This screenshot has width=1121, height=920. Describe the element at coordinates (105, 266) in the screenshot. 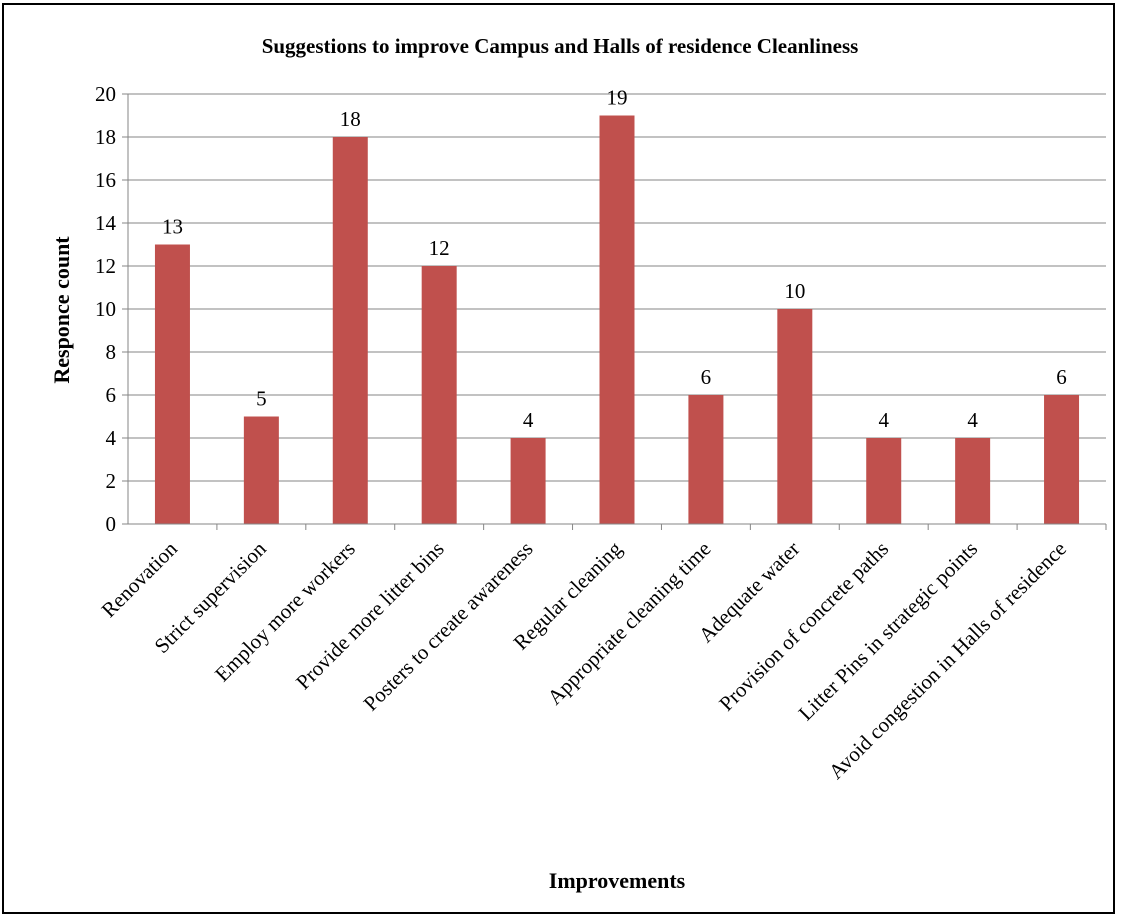

I see `y-tick-label: 12` at that location.